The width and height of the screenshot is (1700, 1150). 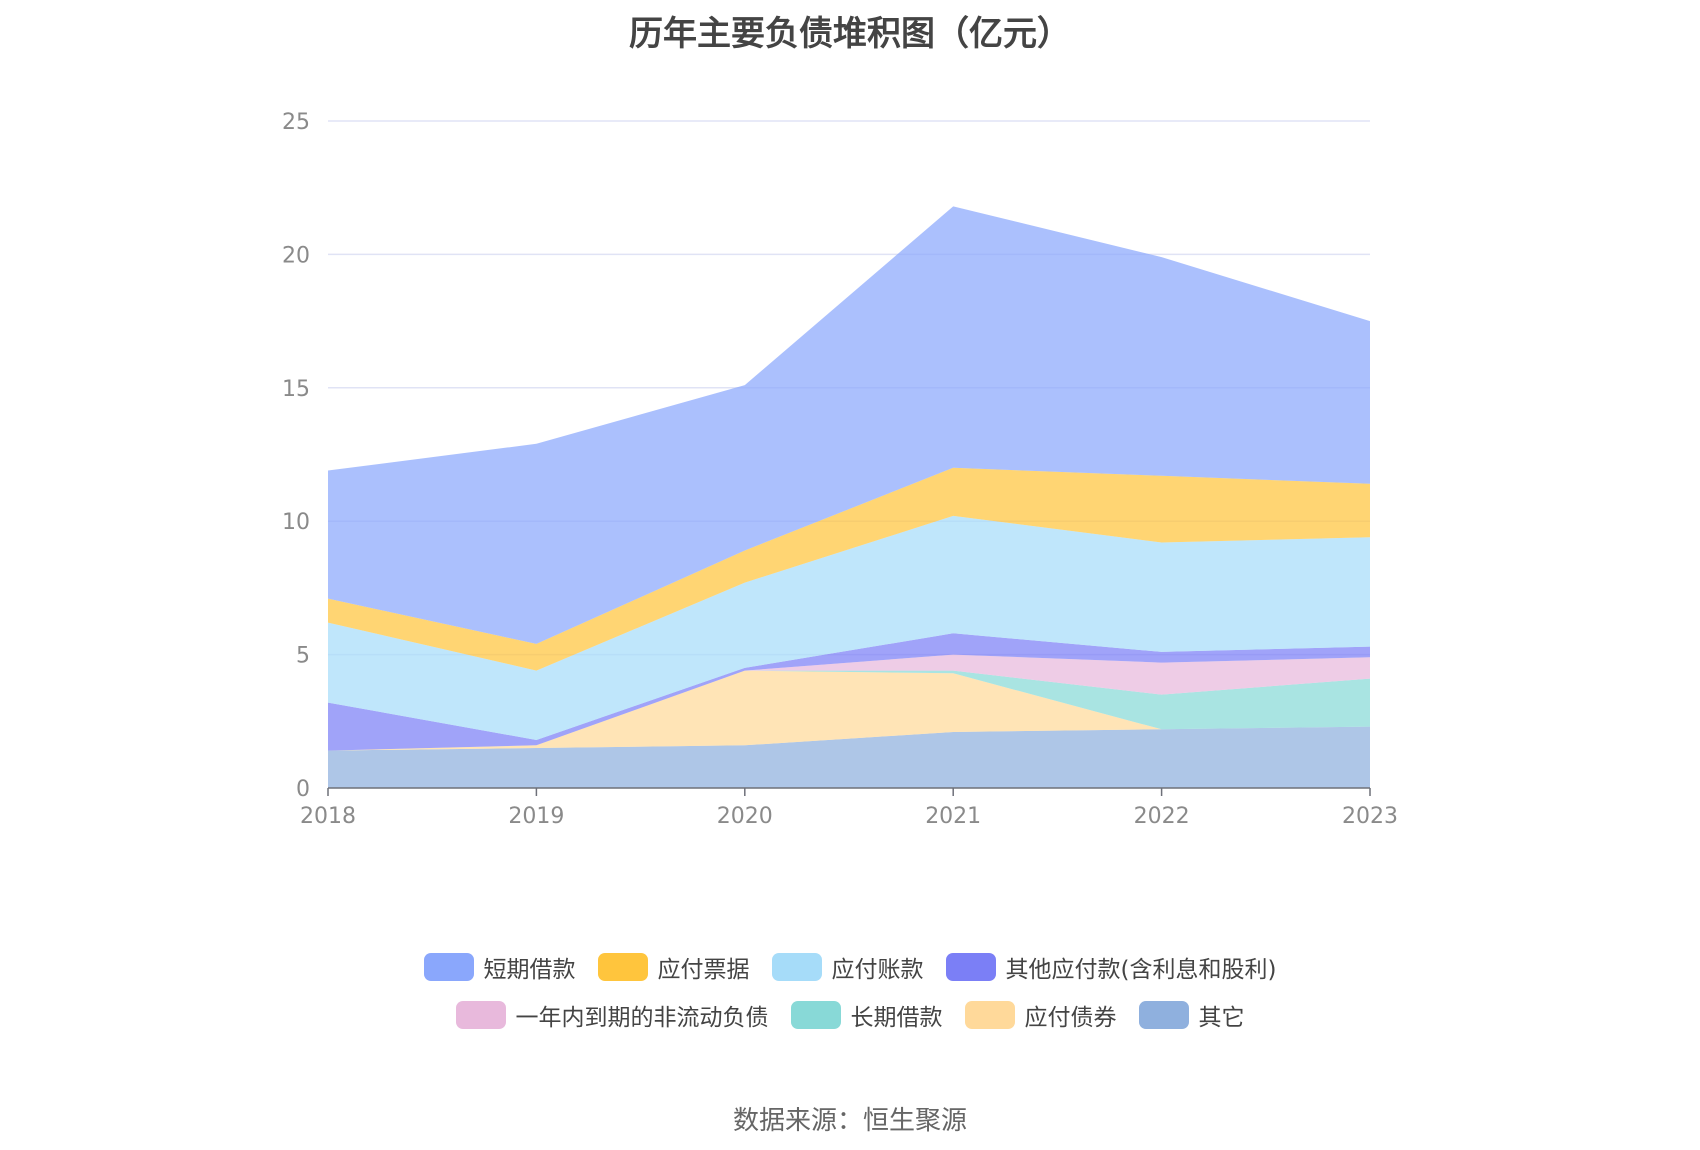 What do you see at coordinates (642, 1018) in the screenshot?
I see `legend-label: 一年内到期的非流动负债` at bounding box center [642, 1018].